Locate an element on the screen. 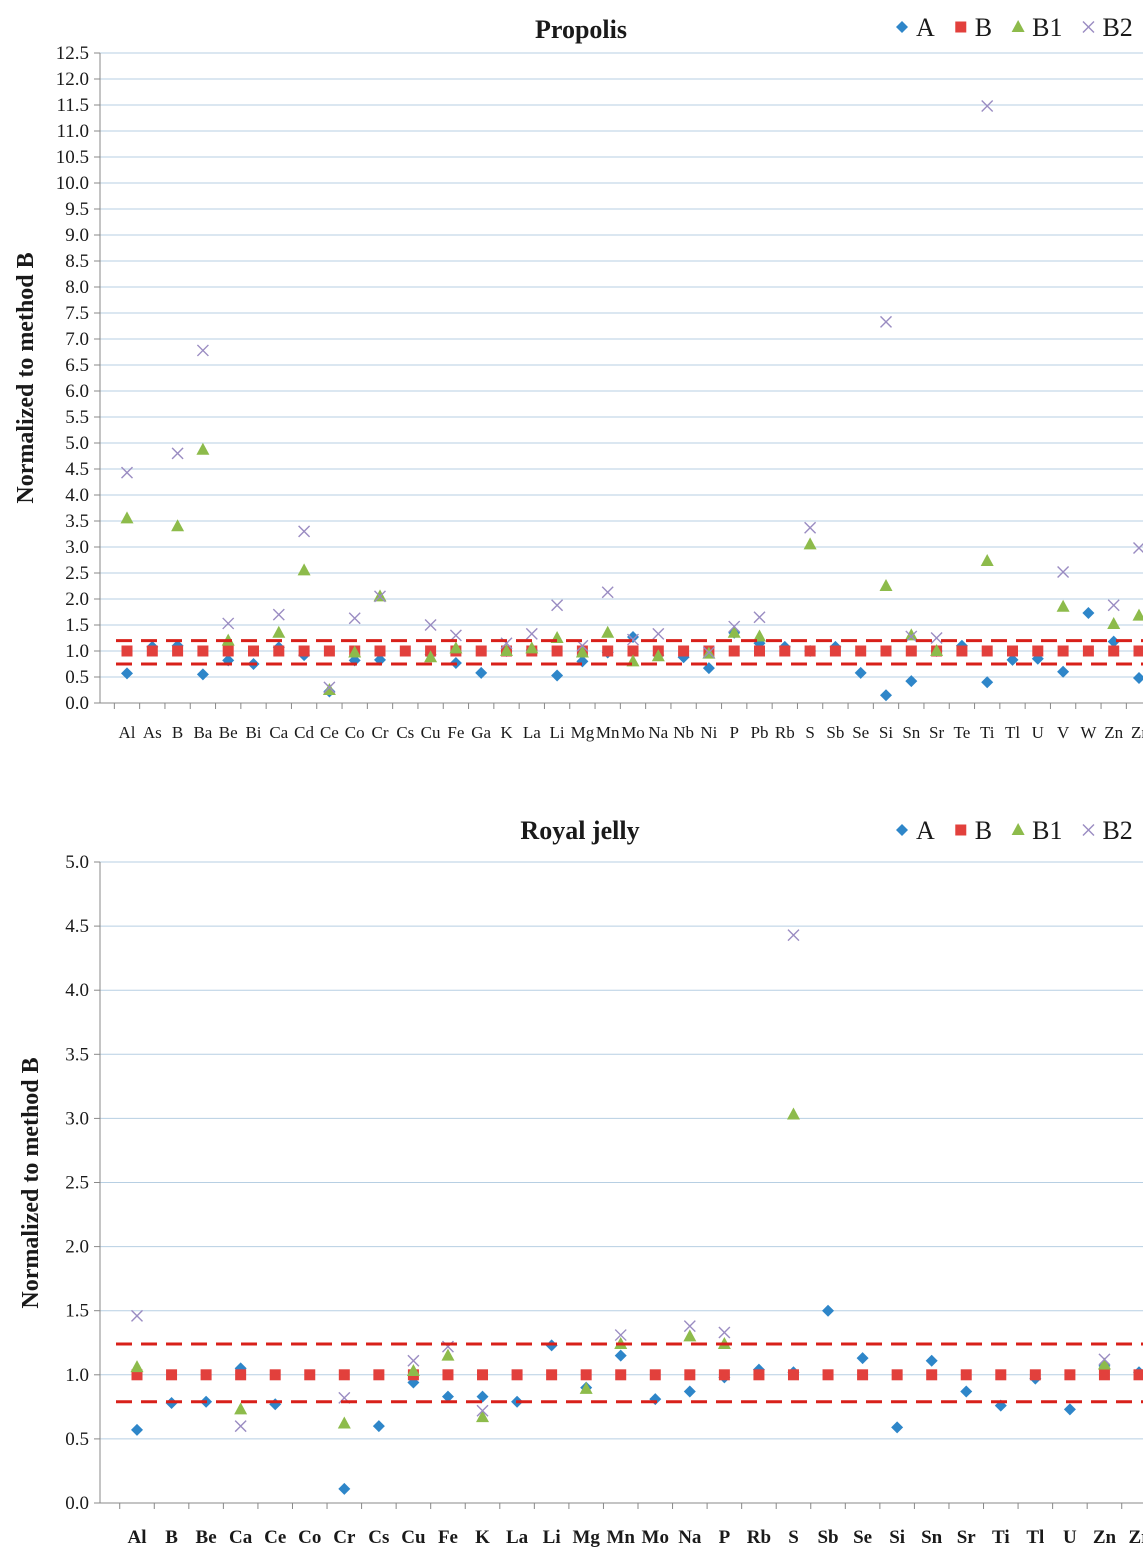 This screenshot has height=1549, width=1143. y-tick-label: 3.5 is located at coordinates (77, 1054).